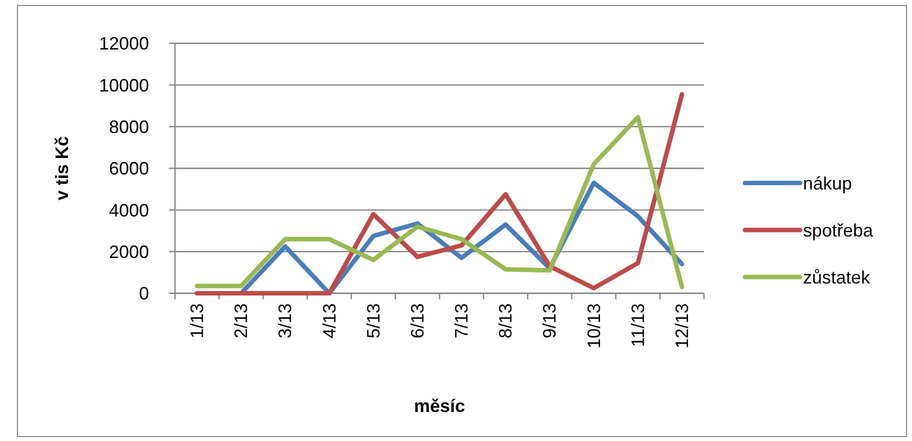 The width and height of the screenshot is (912, 441). I want to click on y-tick-label: 12000, so click(123, 44).